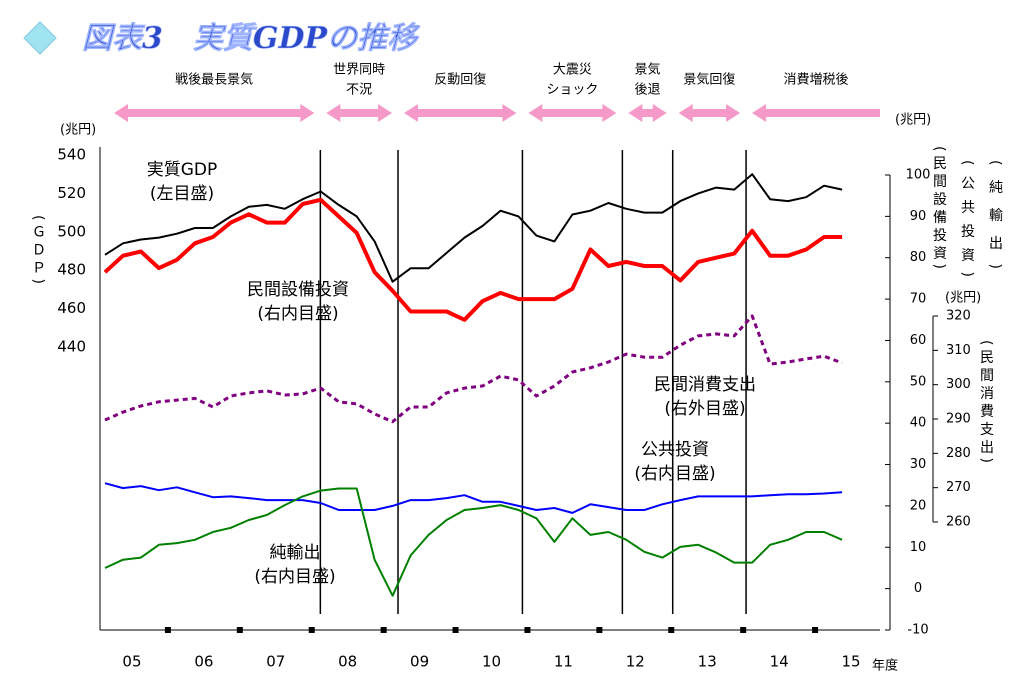 This screenshot has height=700, width=1012. Describe the element at coordinates (704, 409) in the screenshot. I see `series-note: (右外目盛)` at that location.